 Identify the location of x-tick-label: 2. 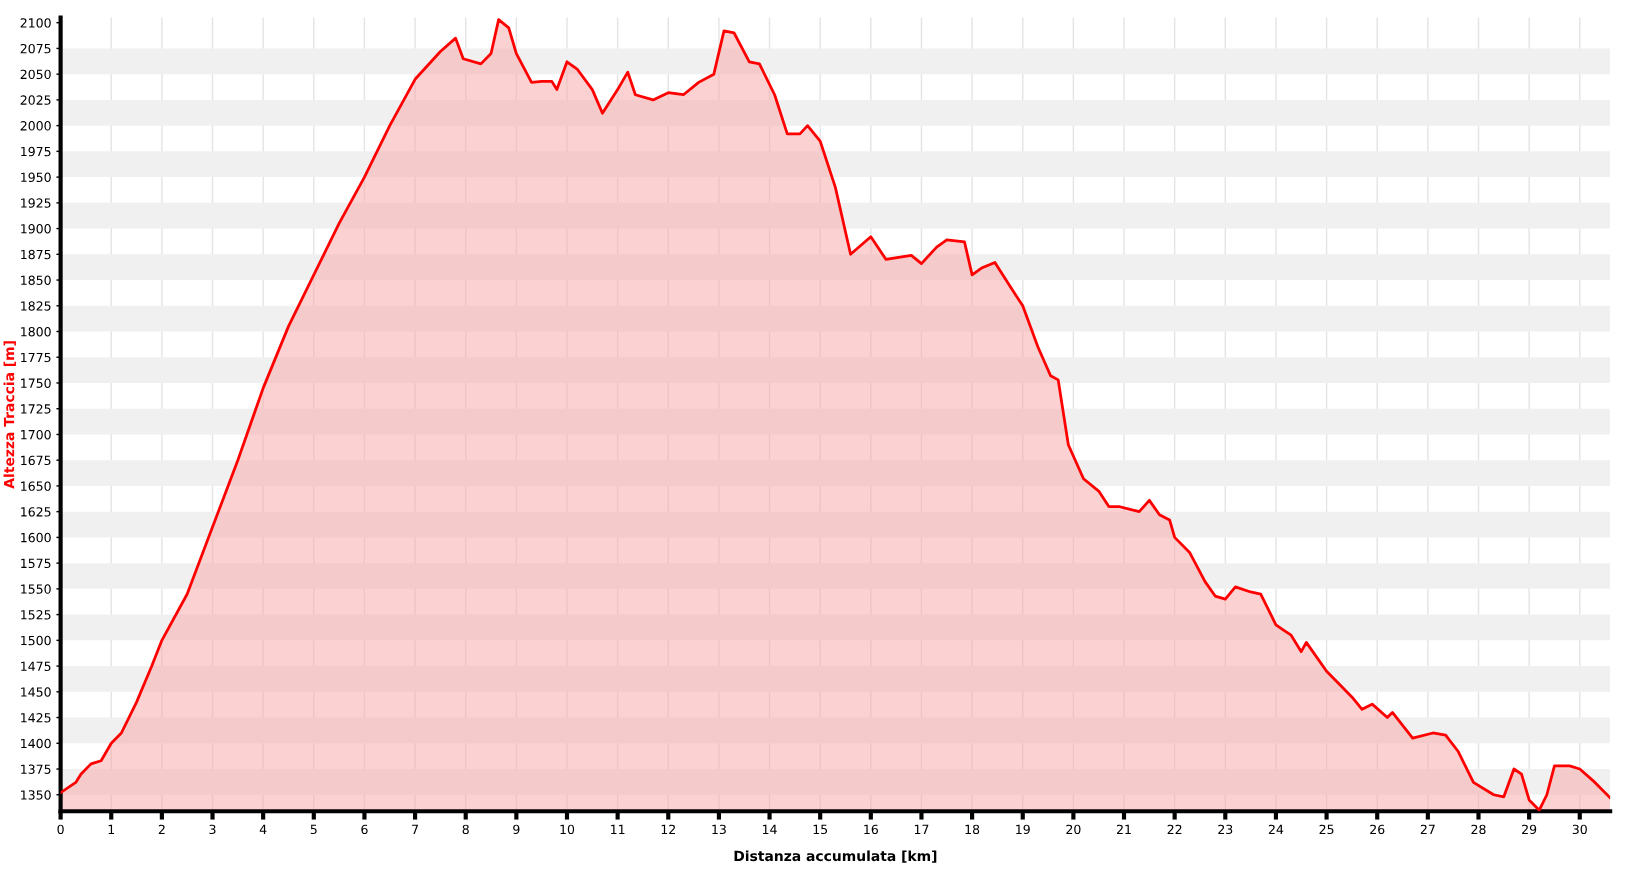
(161, 829).